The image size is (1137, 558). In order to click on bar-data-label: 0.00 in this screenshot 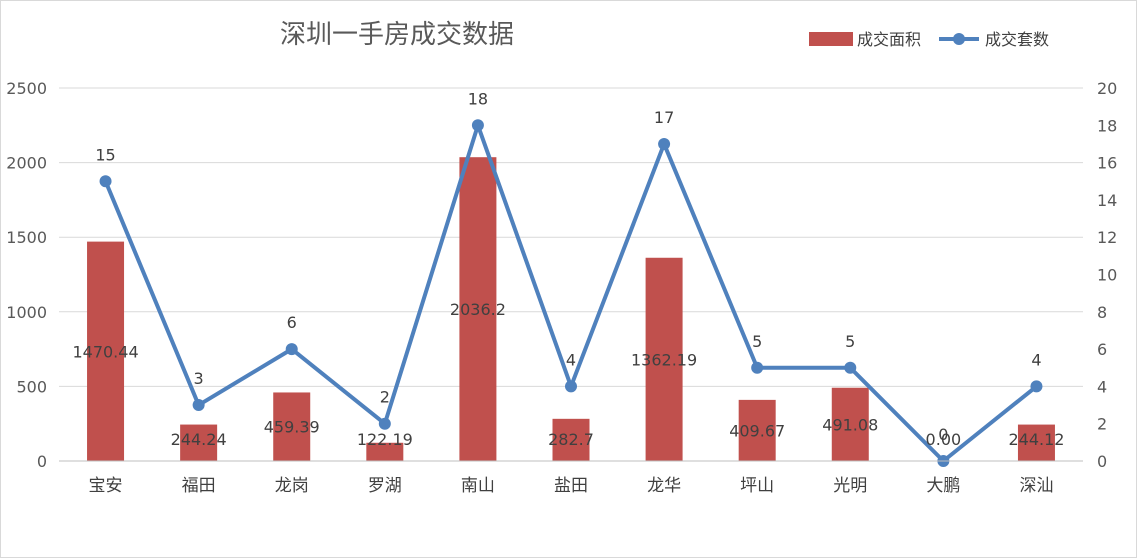, I will do `click(944, 439)`.